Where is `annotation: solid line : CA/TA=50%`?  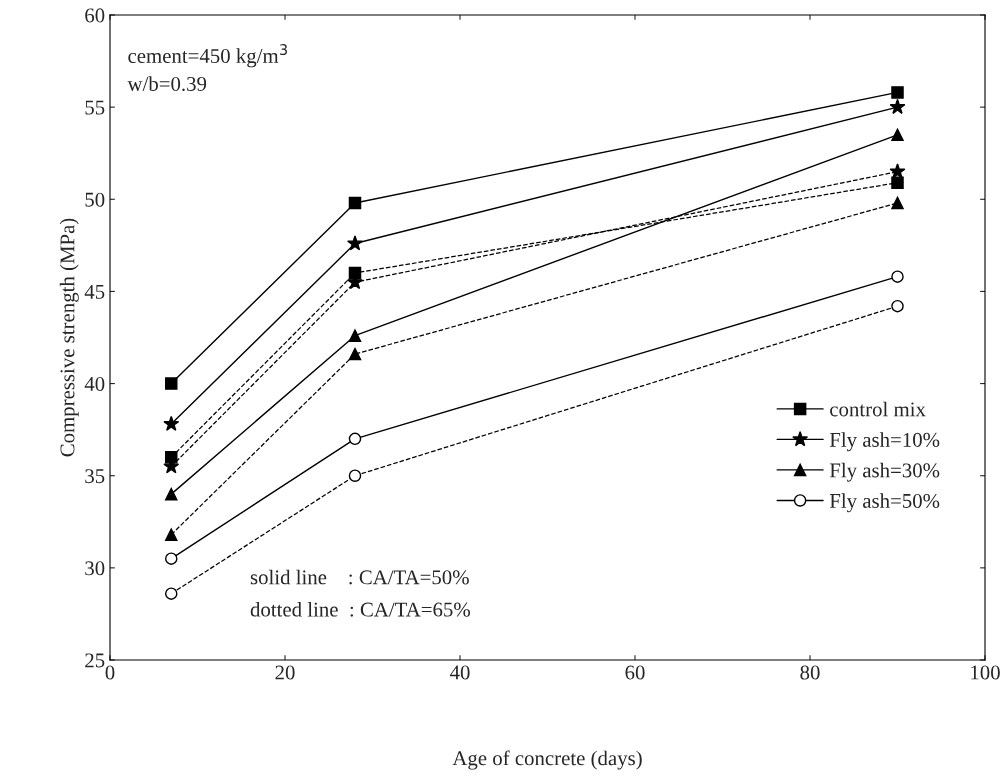 annotation: solid line : CA/TA=50% is located at coordinates (359, 577).